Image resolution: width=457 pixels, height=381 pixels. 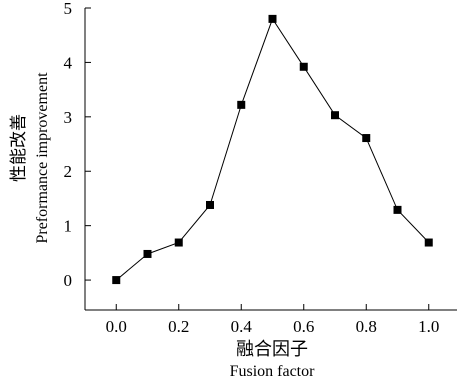 What do you see at coordinates (242, 326) in the screenshot?
I see `x-tick-label: 0.4` at bounding box center [242, 326].